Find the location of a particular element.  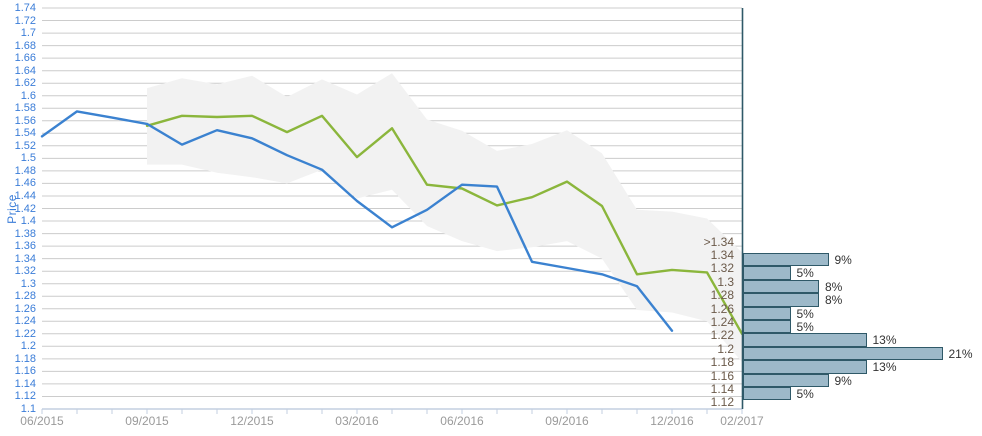

y-tick-label: 1.32 is located at coordinates (25, 271).